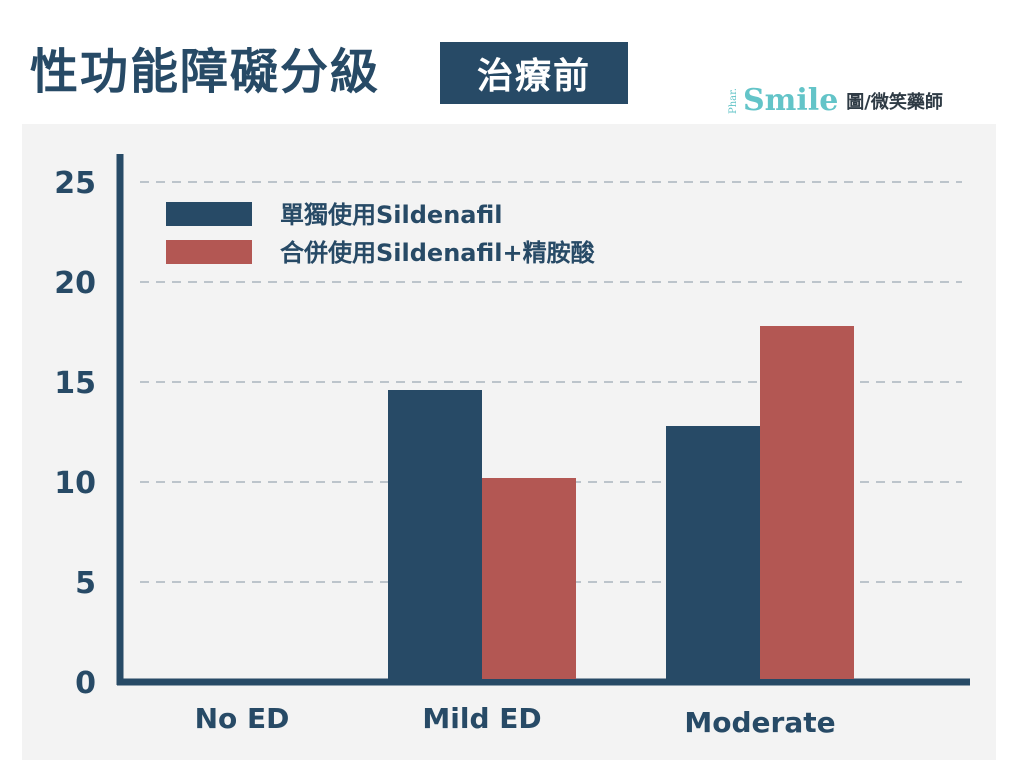 This screenshot has width=1024, height=777. Describe the element at coordinates (791, 100) in the screenshot. I see `brand-name: Smile` at that location.